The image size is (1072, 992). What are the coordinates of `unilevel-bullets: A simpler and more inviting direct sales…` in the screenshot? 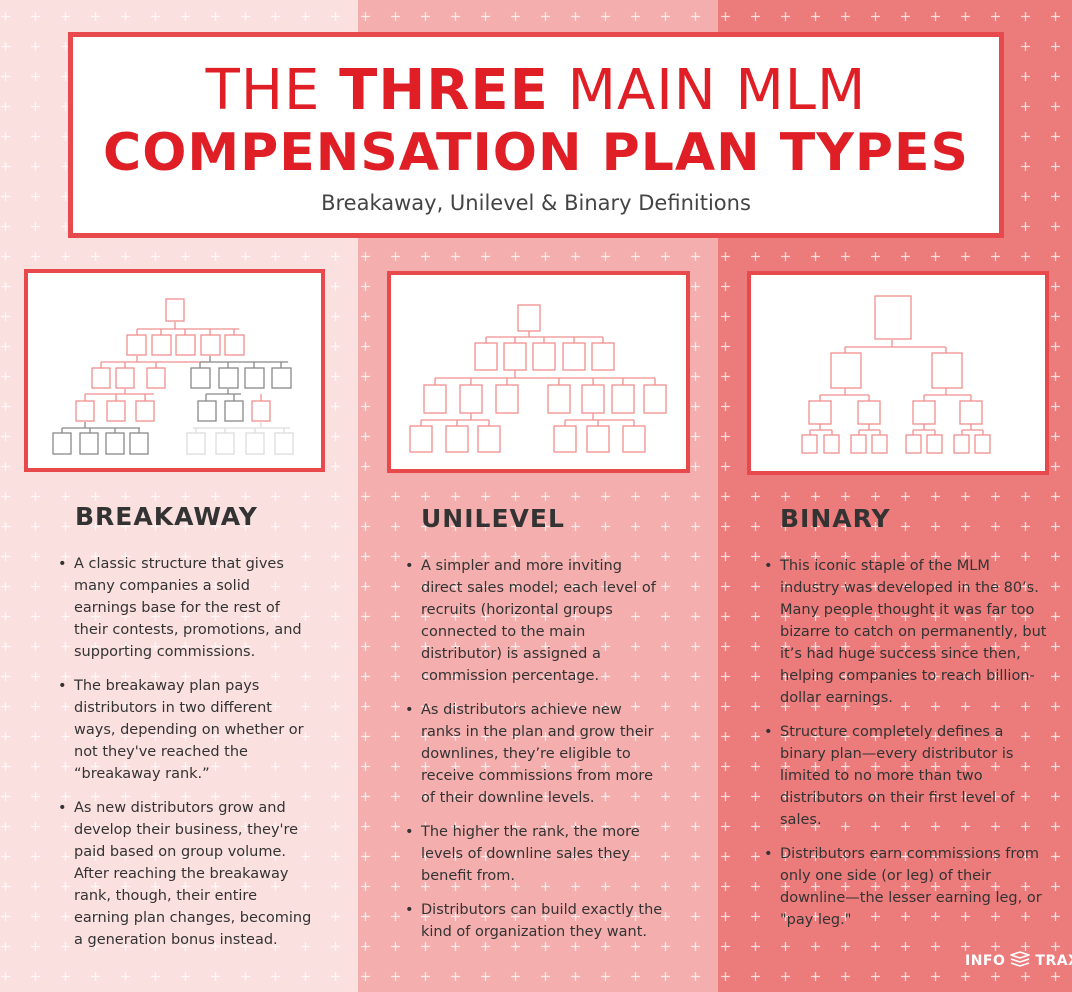 It's located at (534, 755).